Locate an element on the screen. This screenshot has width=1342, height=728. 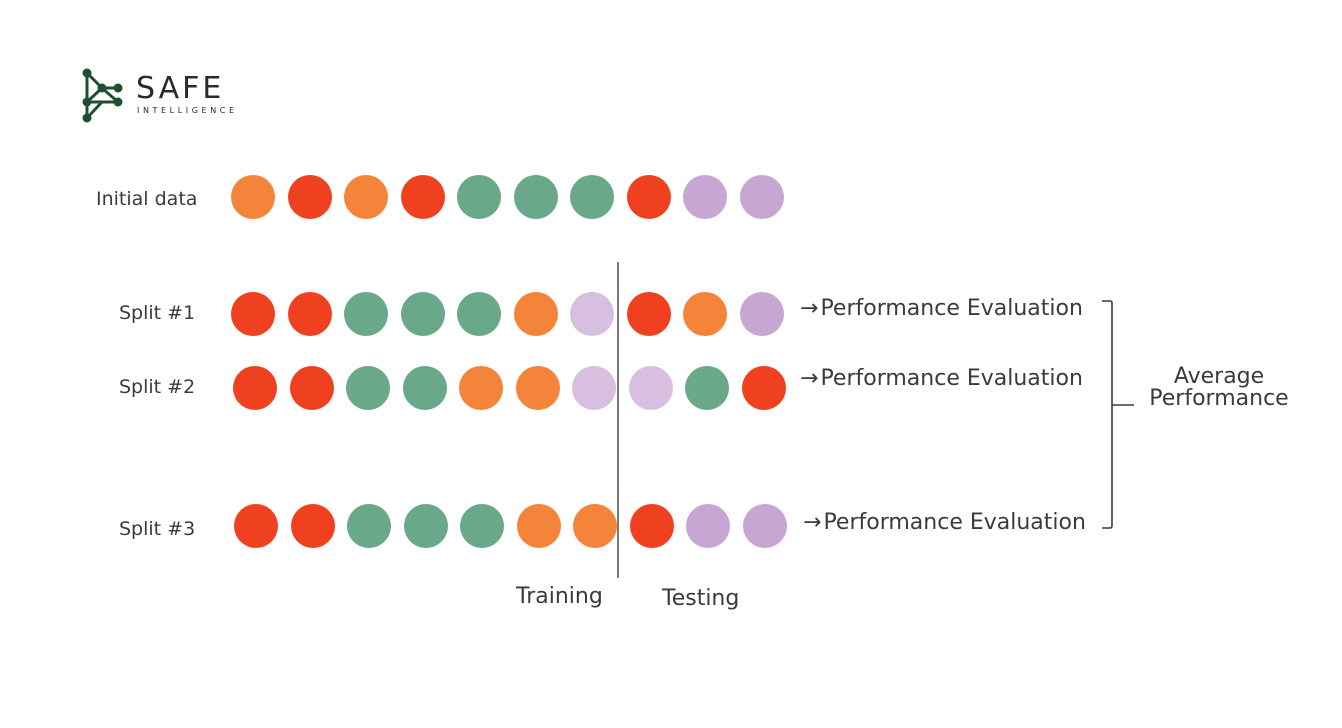
row-label-split-1: Split #1 is located at coordinates (157, 313).